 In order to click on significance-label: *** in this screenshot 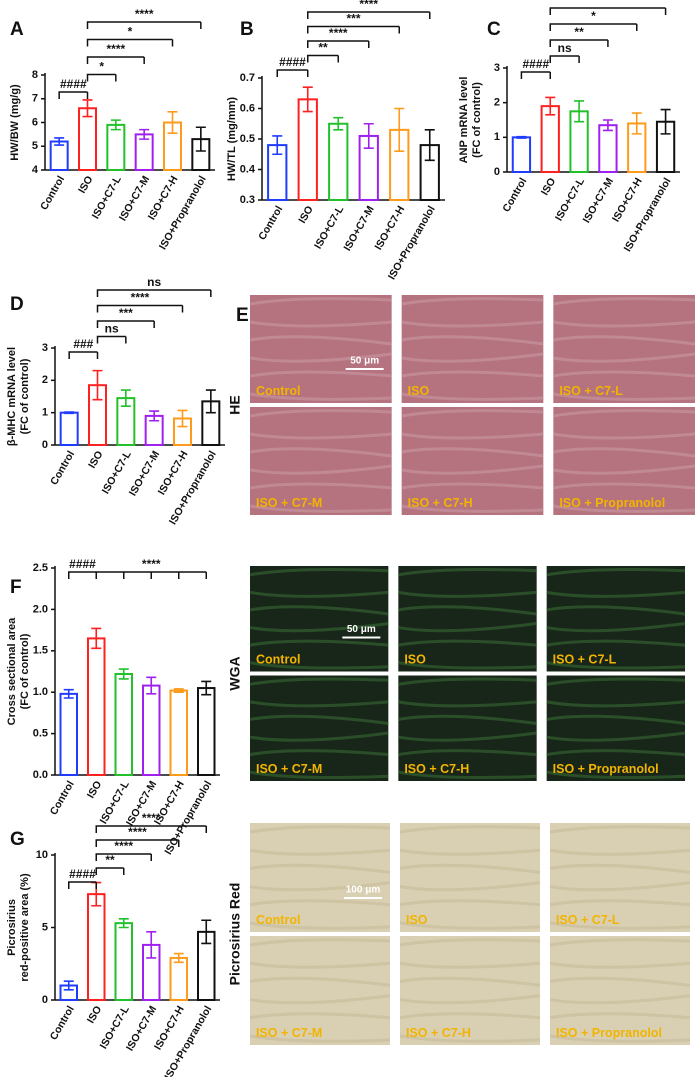, I will do `click(353, 19)`.